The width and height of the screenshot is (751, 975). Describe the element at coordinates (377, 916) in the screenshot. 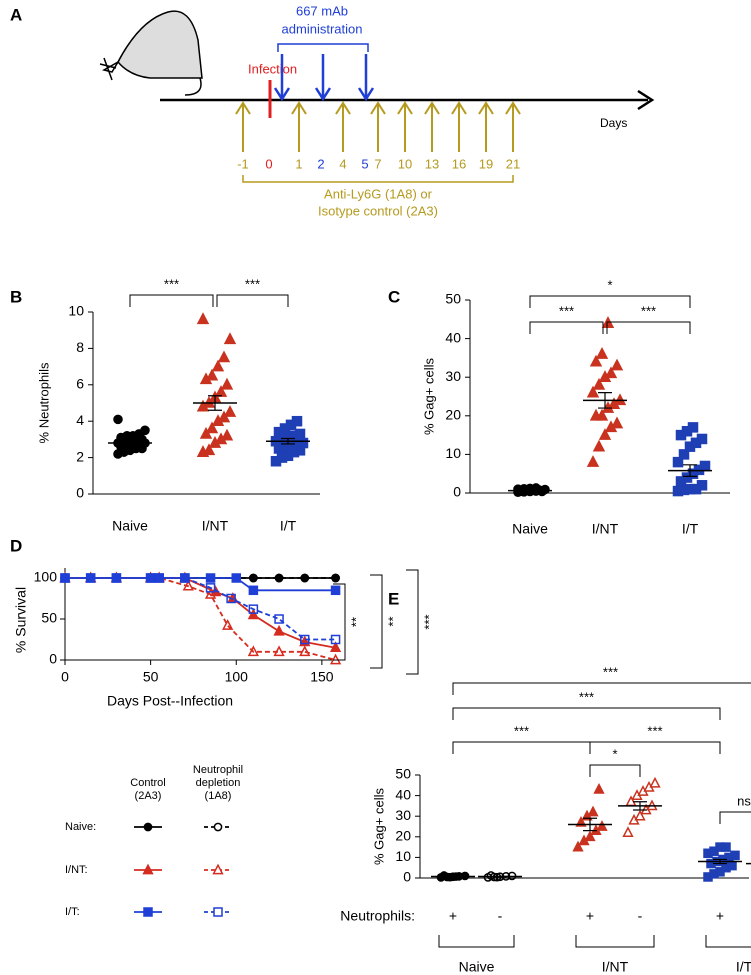

I see `x-axis-title: Neutrophils:` at that location.